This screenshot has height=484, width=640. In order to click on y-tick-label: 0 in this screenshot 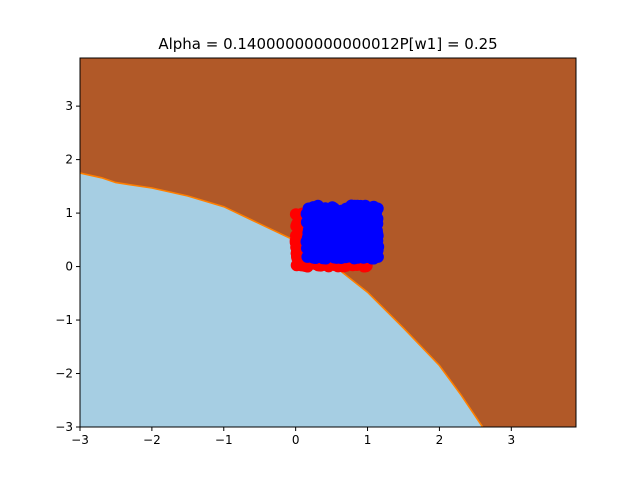, I will do `click(69, 267)`.